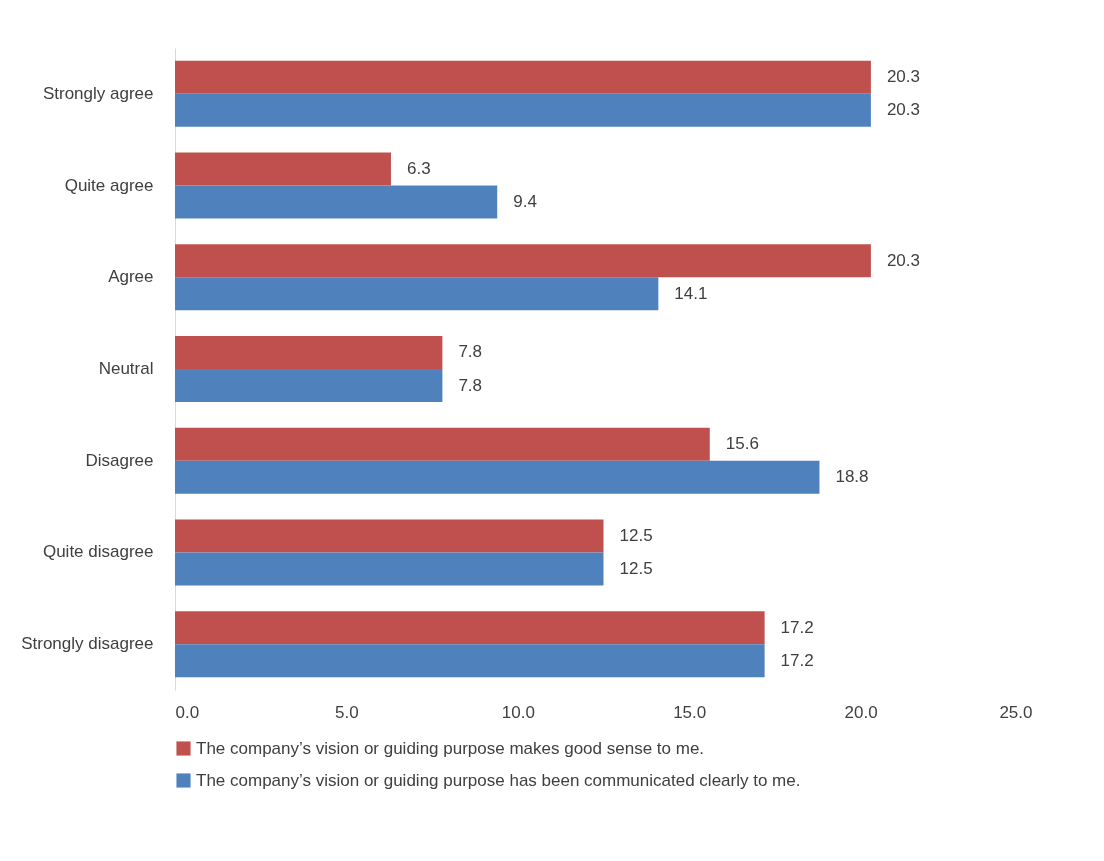 This screenshot has width=1104, height=861. What do you see at coordinates (498, 780) in the screenshot?
I see `legend-label: The company’s vision or guiding purpose has been communicated clearly to me.` at bounding box center [498, 780].